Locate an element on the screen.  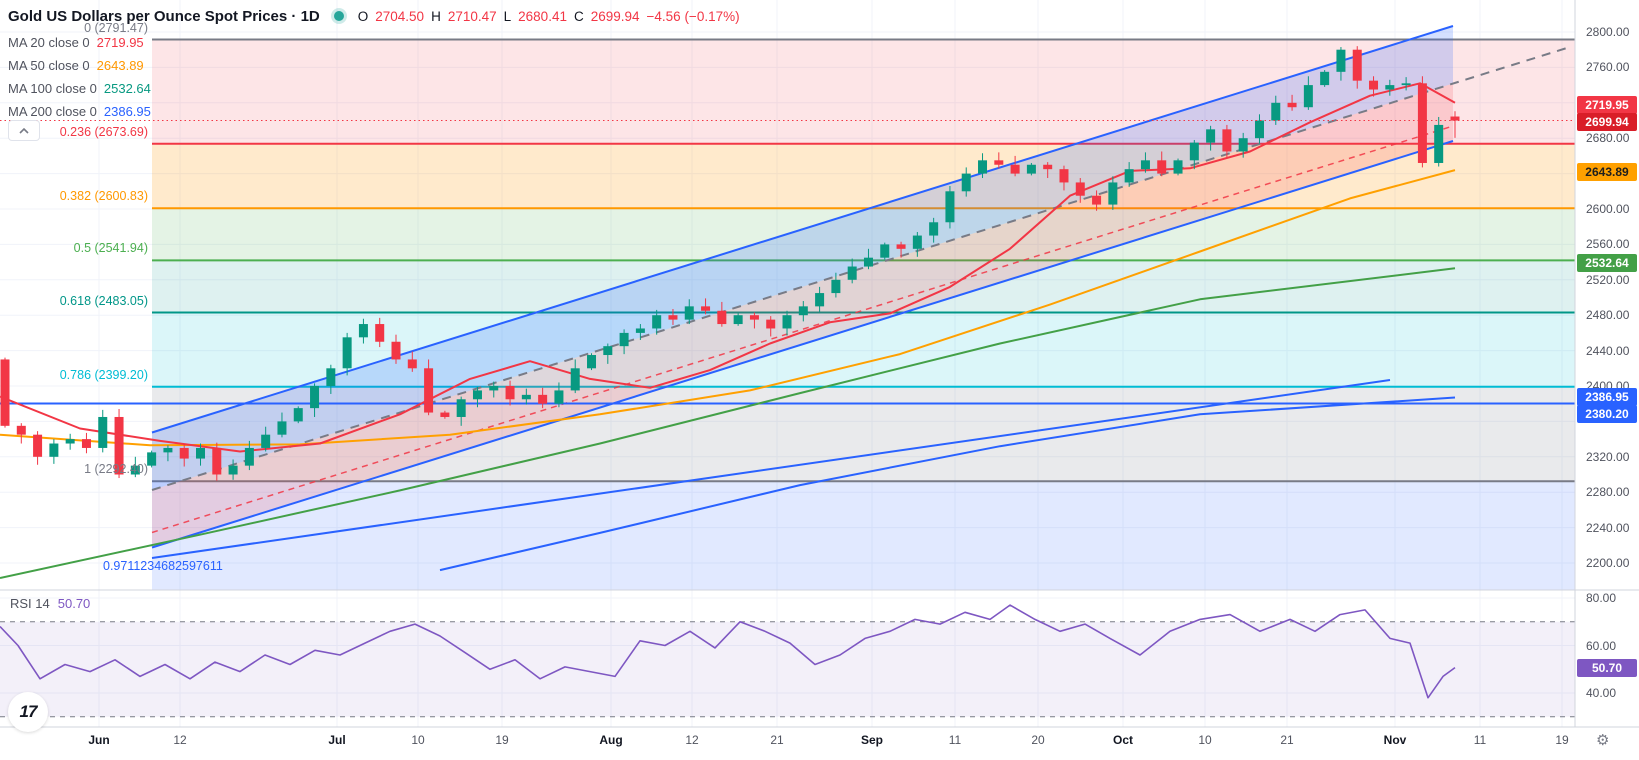
ohlc-value: 2704.50 is located at coordinates (400, 16).